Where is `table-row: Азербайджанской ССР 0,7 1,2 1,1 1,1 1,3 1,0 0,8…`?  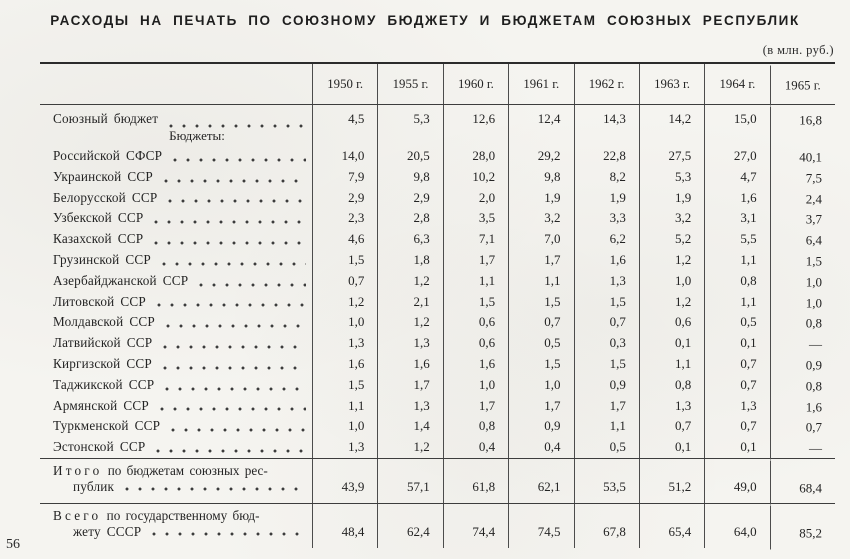 table-row: Азербайджанской ССР 0,7 1,2 1,1 1,1 1,3 1,0 0,8… is located at coordinates (437, 282).